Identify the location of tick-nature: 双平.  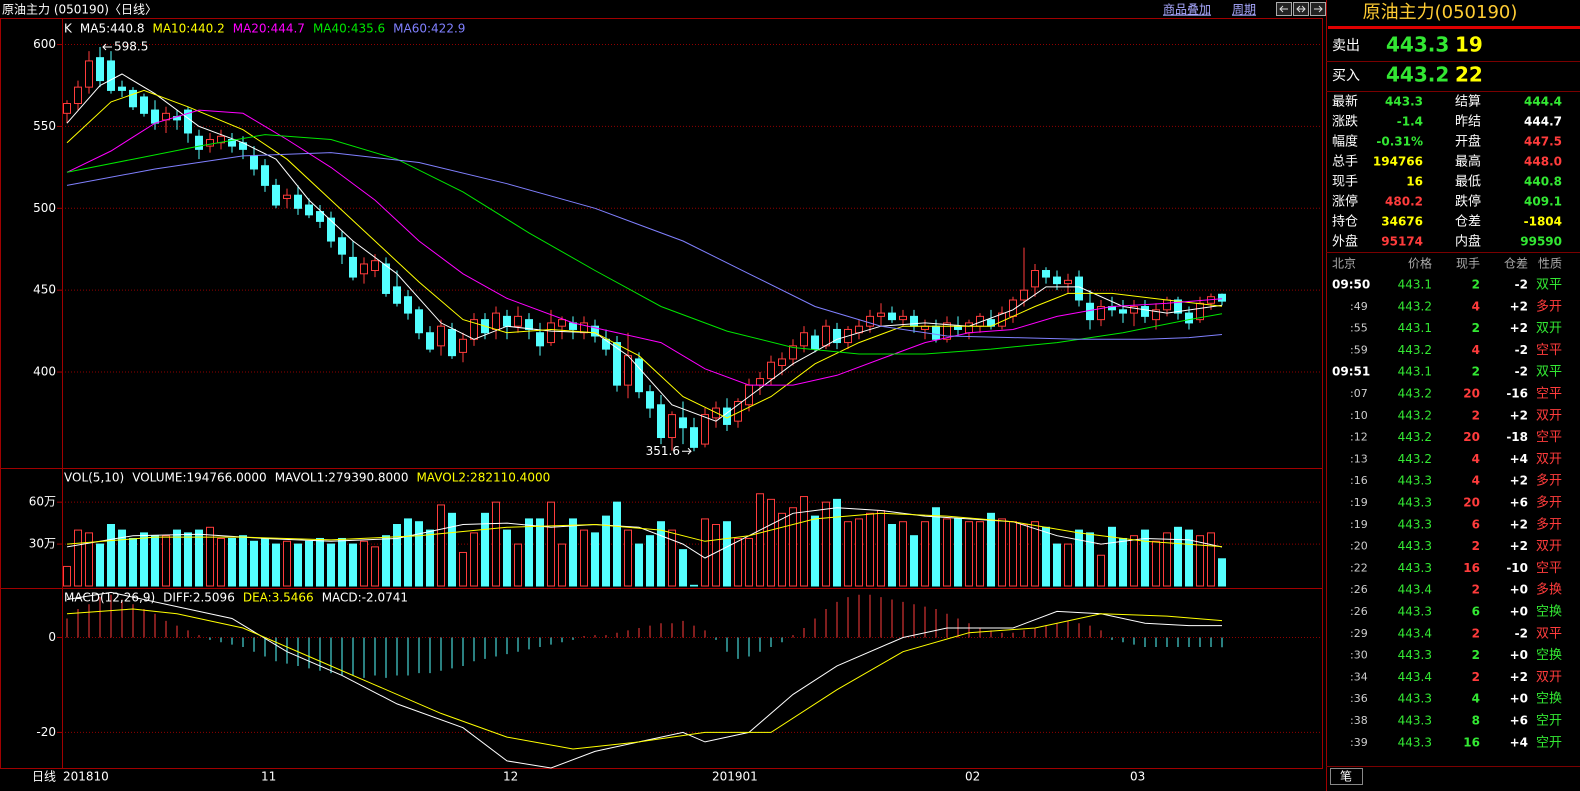
(1549, 633).